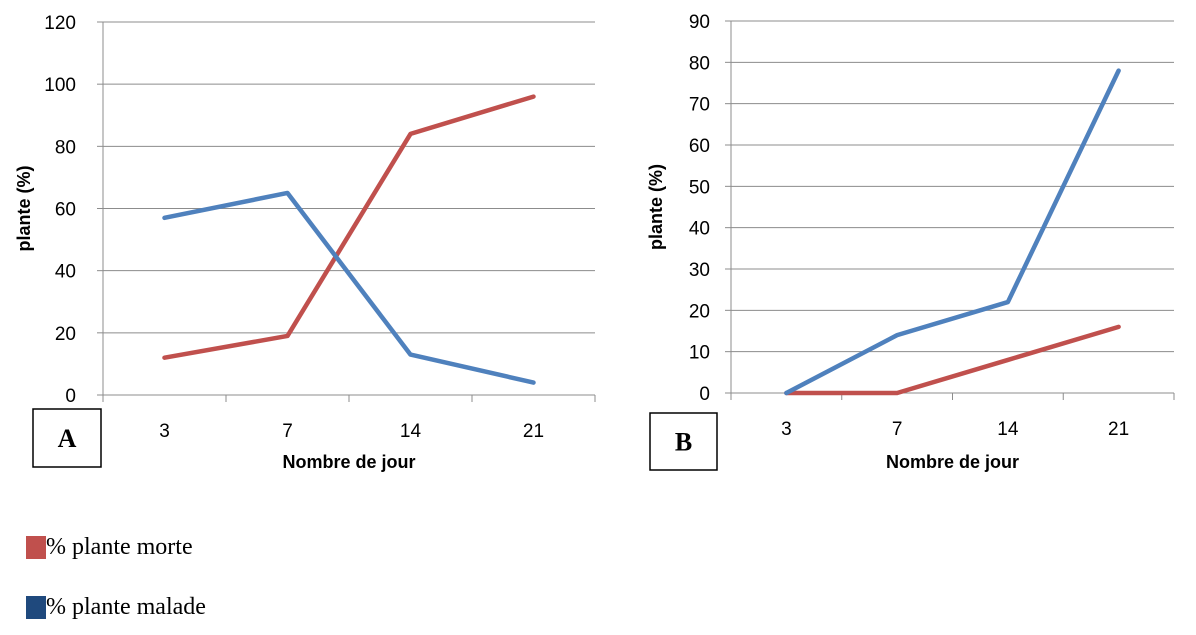 The height and width of the screenshot is (635, 1196). I want to click on y-tick-label: 50, so click(699, 187).